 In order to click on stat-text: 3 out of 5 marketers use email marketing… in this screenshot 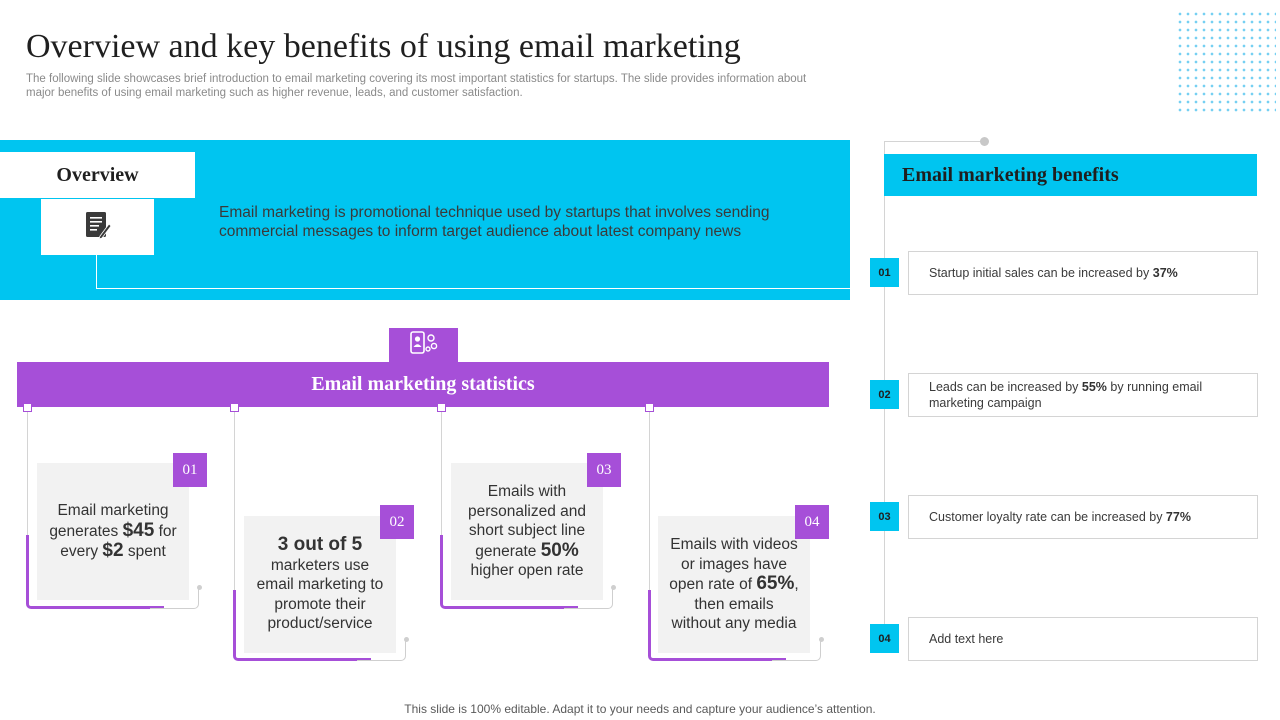, I will do `click(320, 583)`.